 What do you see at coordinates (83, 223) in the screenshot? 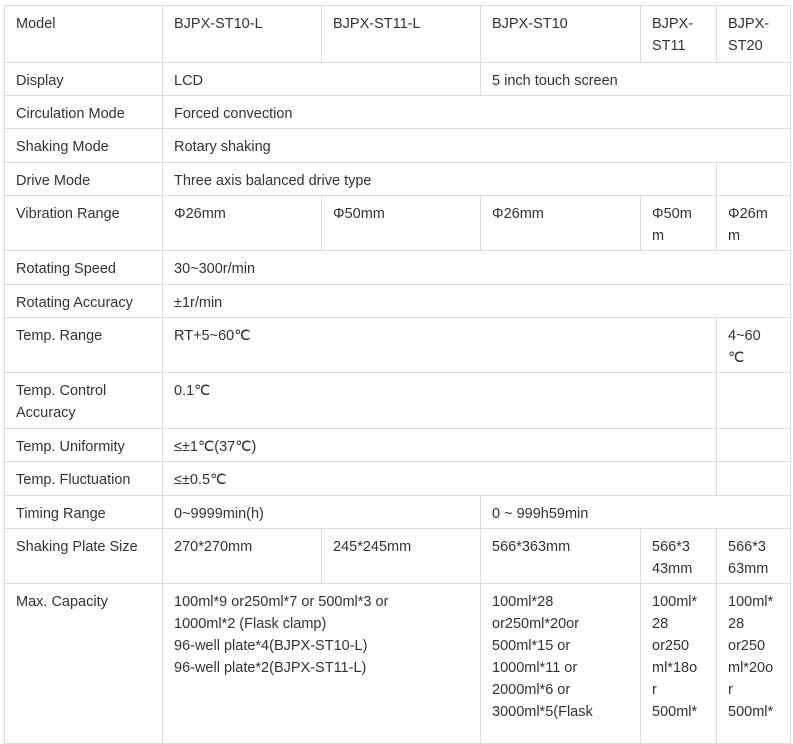
I see `row-label: Vibration Range` at bounding box center [83, 223].